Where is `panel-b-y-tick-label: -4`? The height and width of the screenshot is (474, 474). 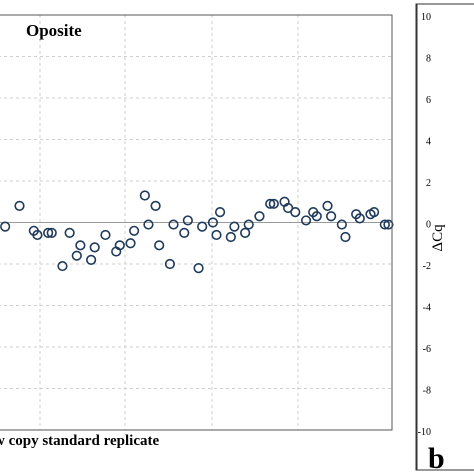
panel-b-y-tick-label: -4 is located at coordinates (427, 308).